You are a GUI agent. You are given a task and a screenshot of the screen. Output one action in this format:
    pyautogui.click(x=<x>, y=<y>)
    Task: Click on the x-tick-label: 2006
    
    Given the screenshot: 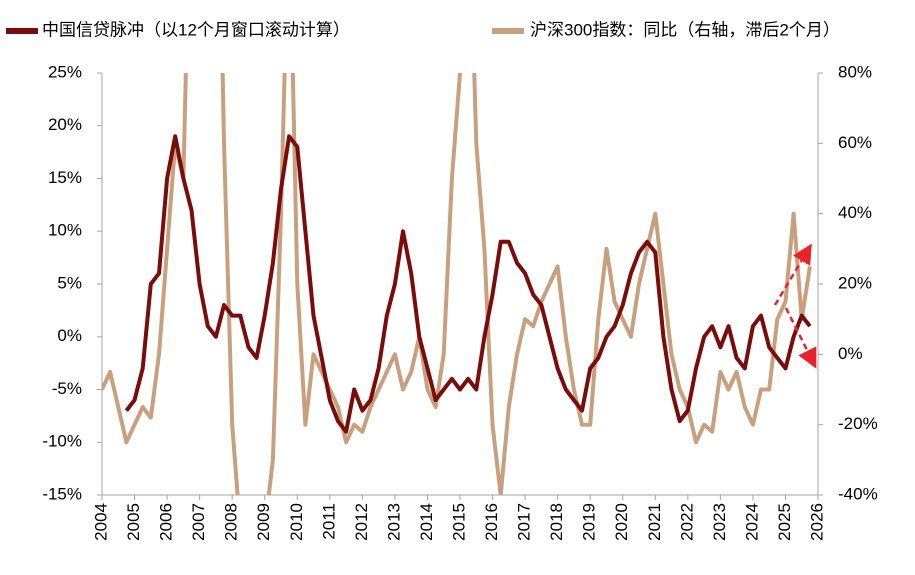 What is the action you would take?
    pyautogui.click(x=166, y=522)
    